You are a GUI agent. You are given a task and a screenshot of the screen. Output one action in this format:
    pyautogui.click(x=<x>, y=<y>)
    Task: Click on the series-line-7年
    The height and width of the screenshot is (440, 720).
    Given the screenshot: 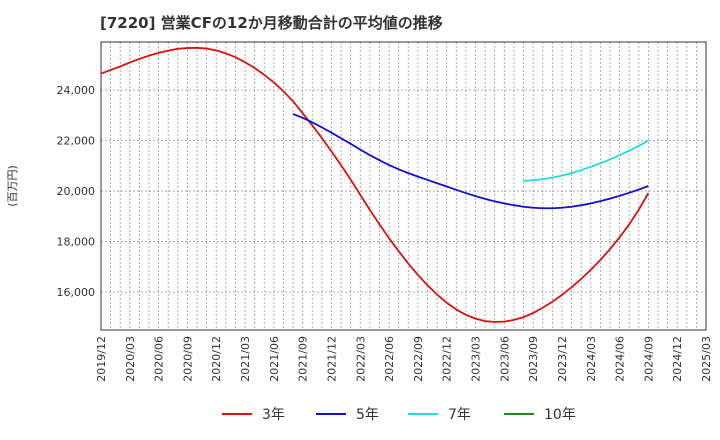 What is the action you would take?
    pyautogui.click(x=586, y=160)
    